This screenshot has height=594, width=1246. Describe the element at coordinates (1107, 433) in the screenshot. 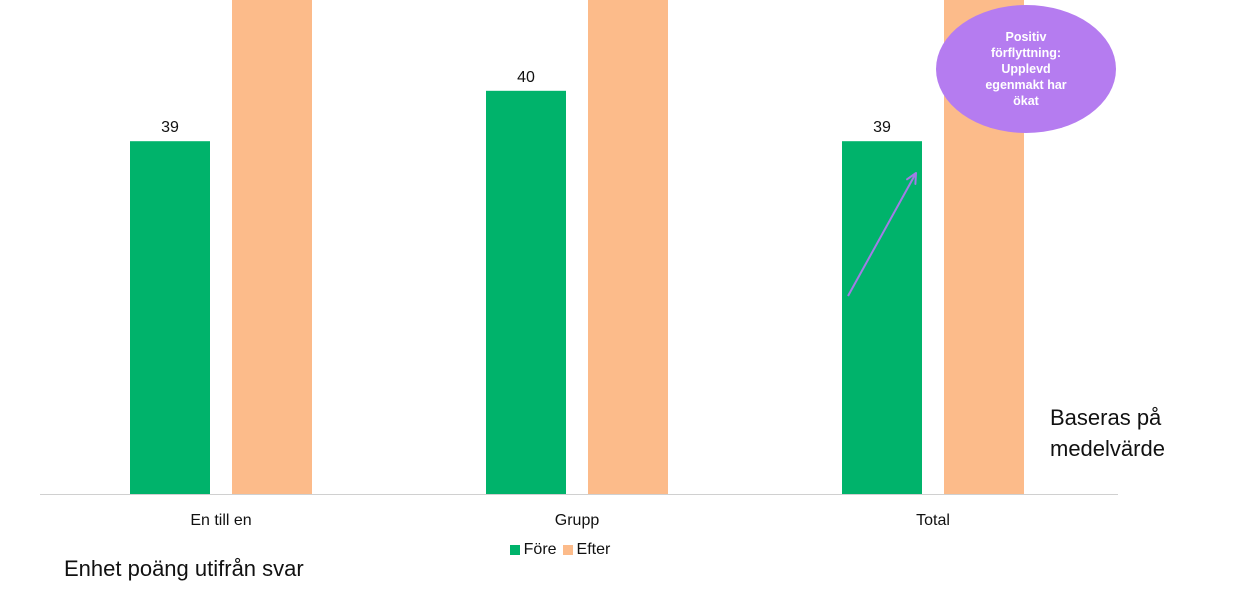

I see `side-note: Baseras på medelvärde` at that location.